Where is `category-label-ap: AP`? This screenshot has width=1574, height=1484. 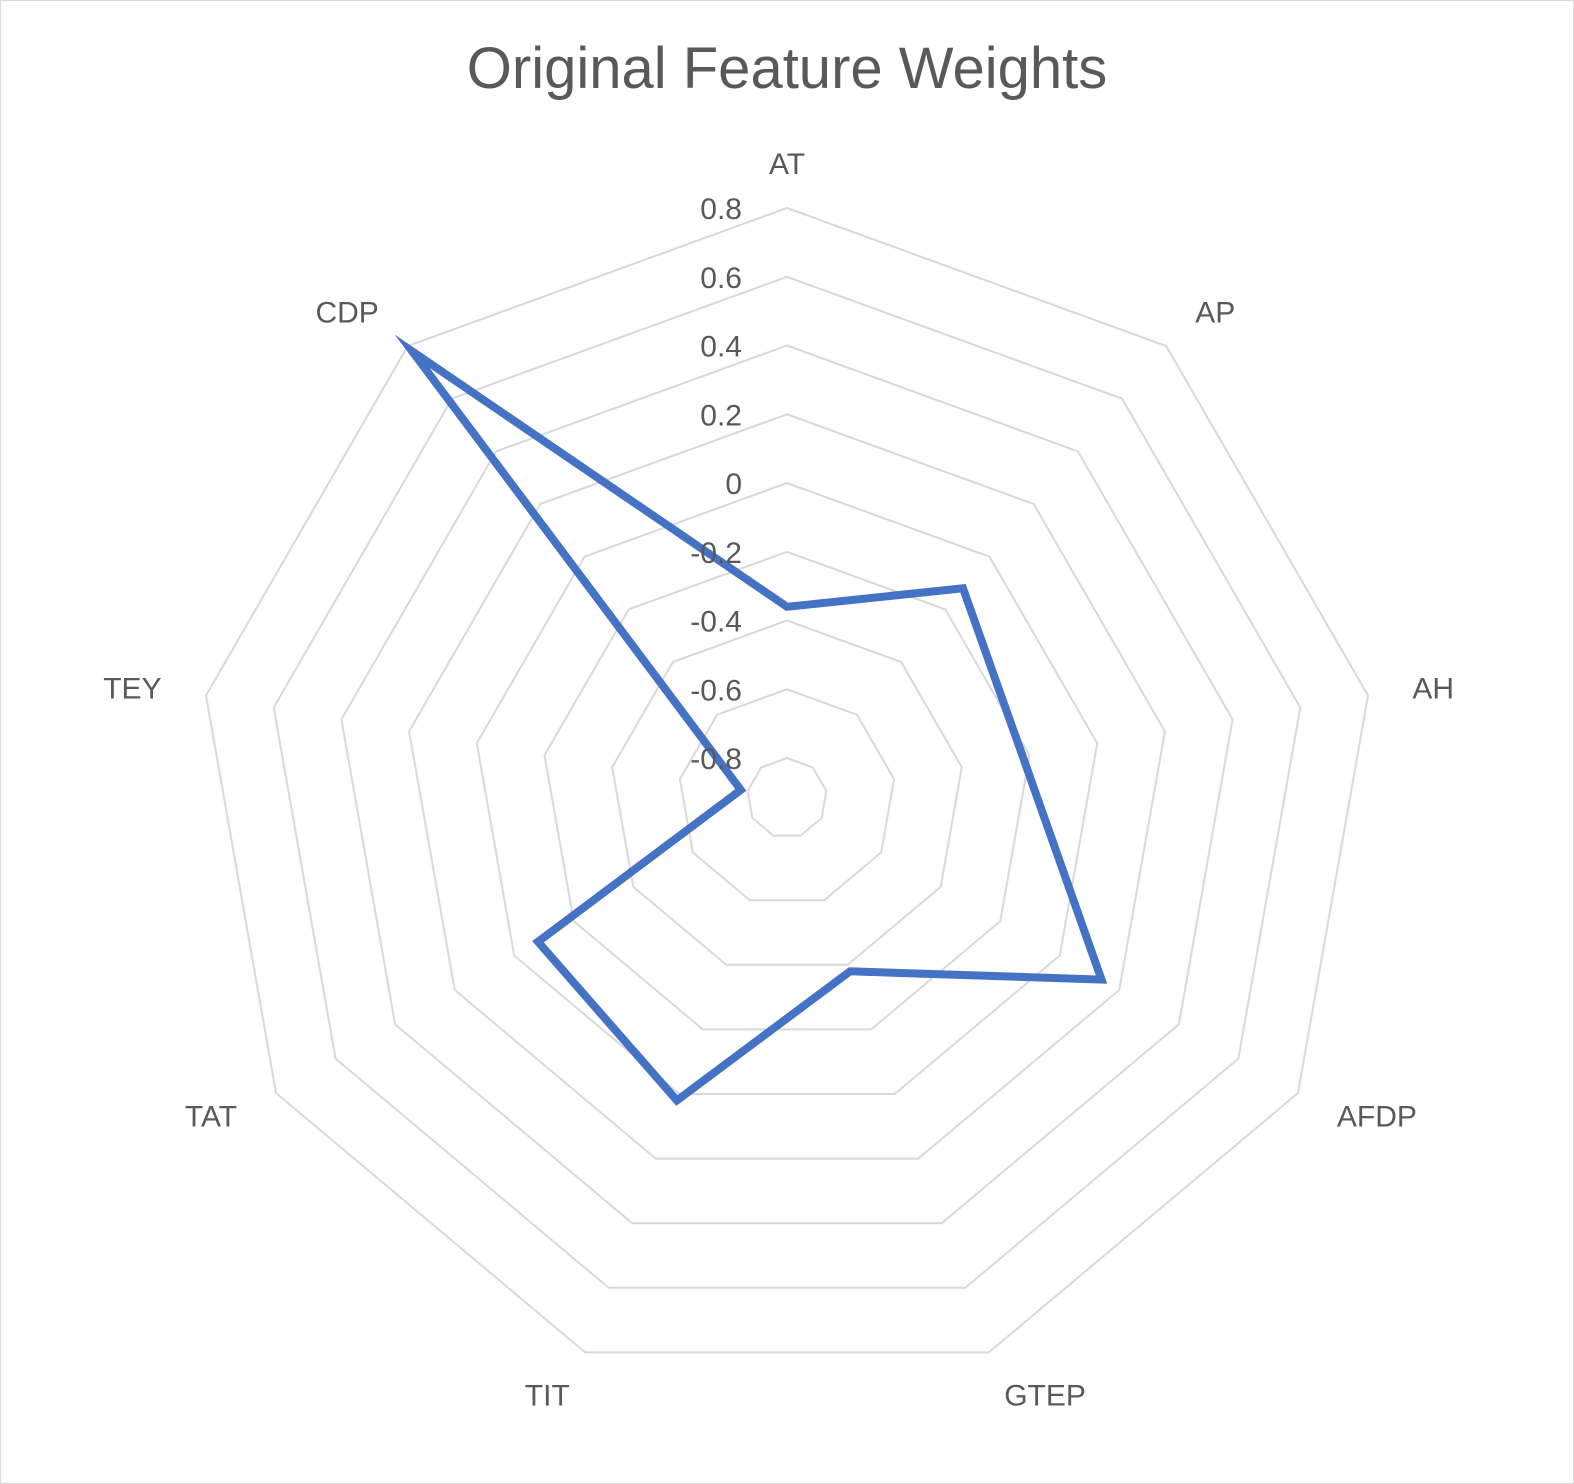 category-label-ap: AP is located at coordinates (1215, 313).